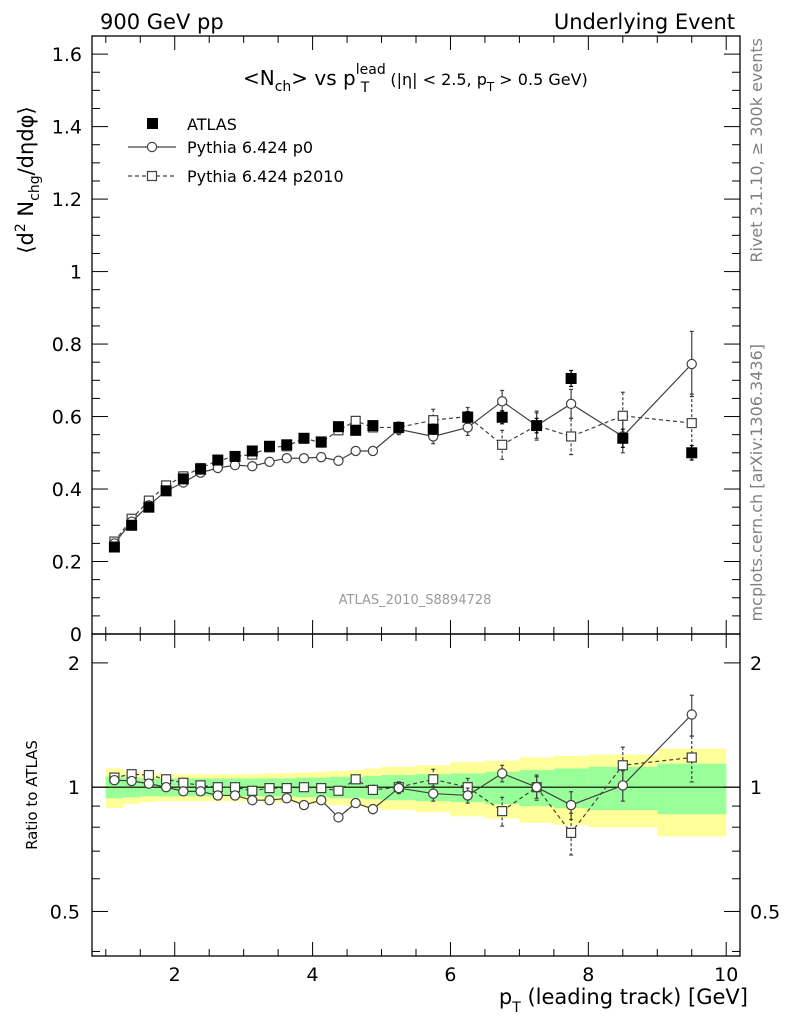 This screenshot has height=1024, width=786. Describe the element at coordinates (175, 975) in the screenshot. I see `x-tick-label: 2` at that location.